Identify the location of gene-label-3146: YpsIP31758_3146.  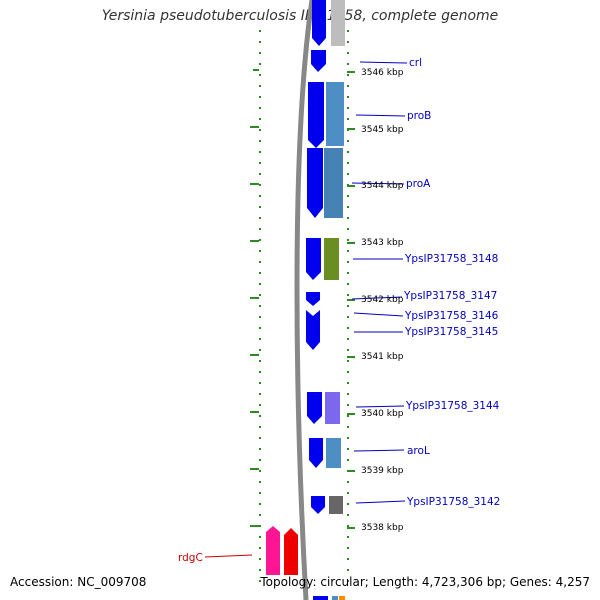
(451, 316).